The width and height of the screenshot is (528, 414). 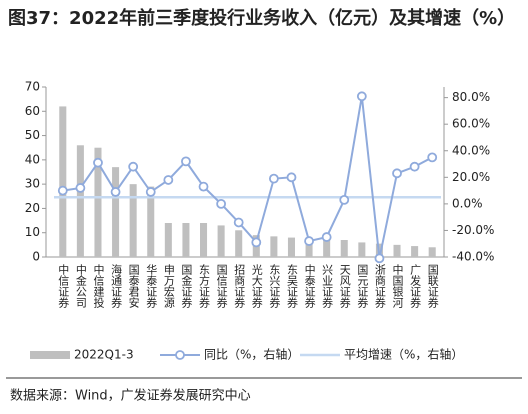 I want to click on x-tick-label: 东方证券, so click(x=204, y=286).